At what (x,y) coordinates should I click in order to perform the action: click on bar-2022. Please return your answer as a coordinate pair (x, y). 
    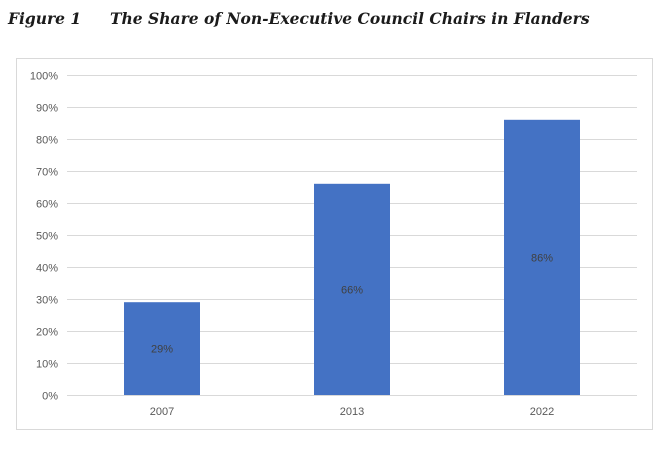
    Looking at the image, I should click on (542, 257).